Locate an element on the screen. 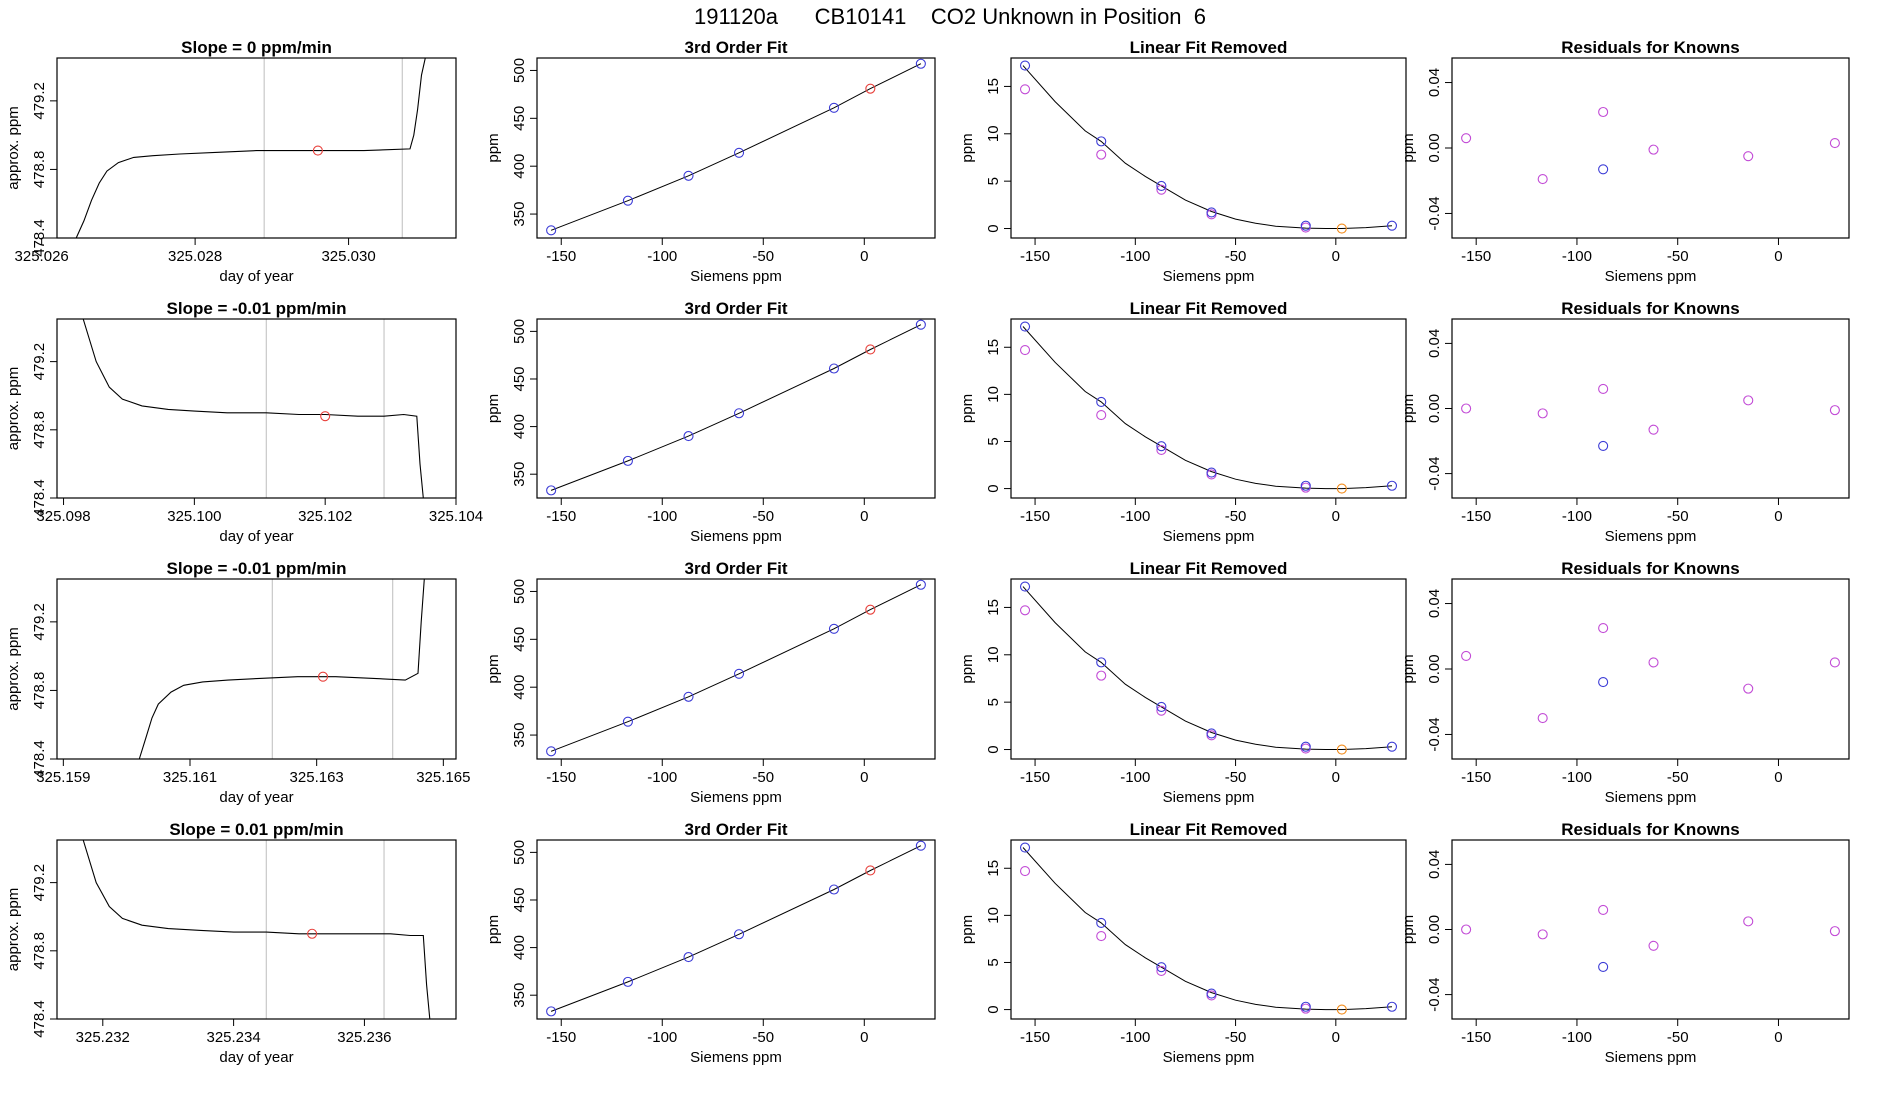  x-tick-label: 325.028 is located at coordinates (195, 256).